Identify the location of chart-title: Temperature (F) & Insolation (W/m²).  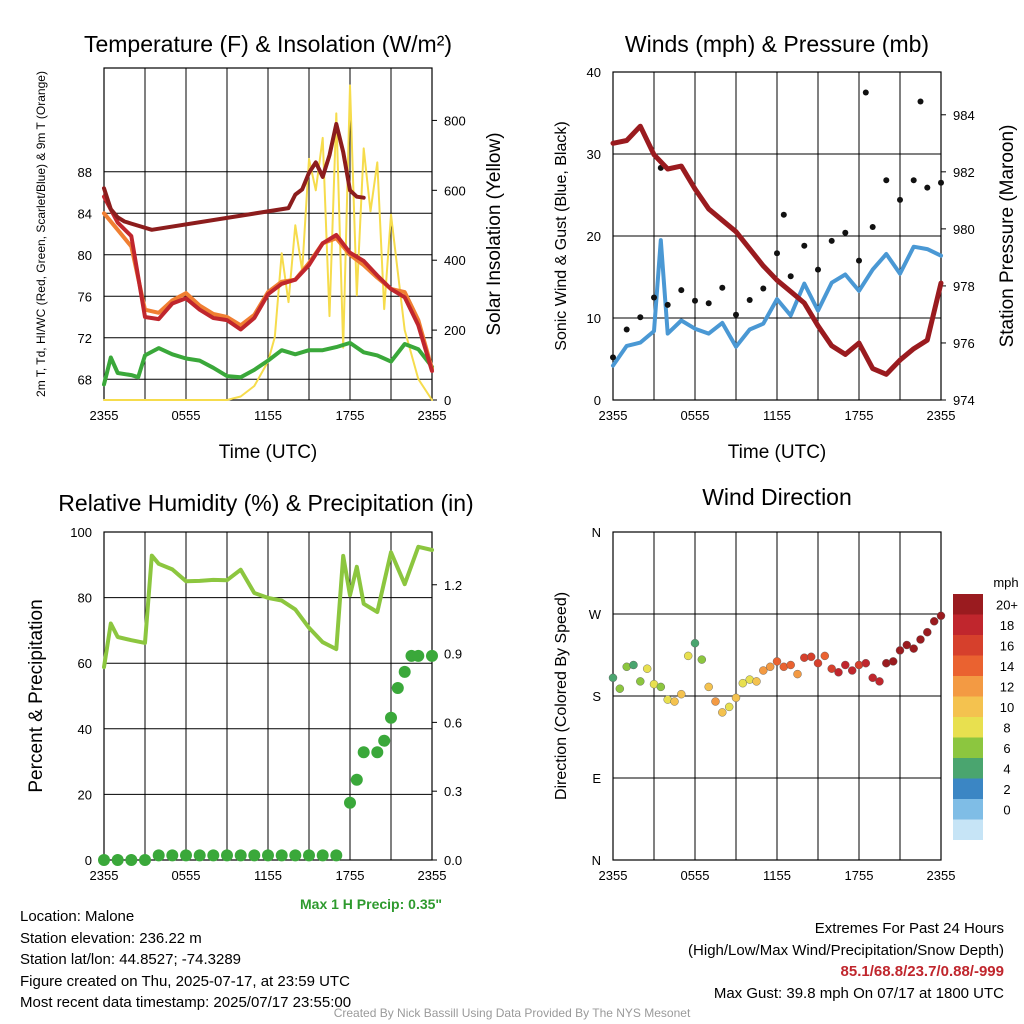
(268, 44).